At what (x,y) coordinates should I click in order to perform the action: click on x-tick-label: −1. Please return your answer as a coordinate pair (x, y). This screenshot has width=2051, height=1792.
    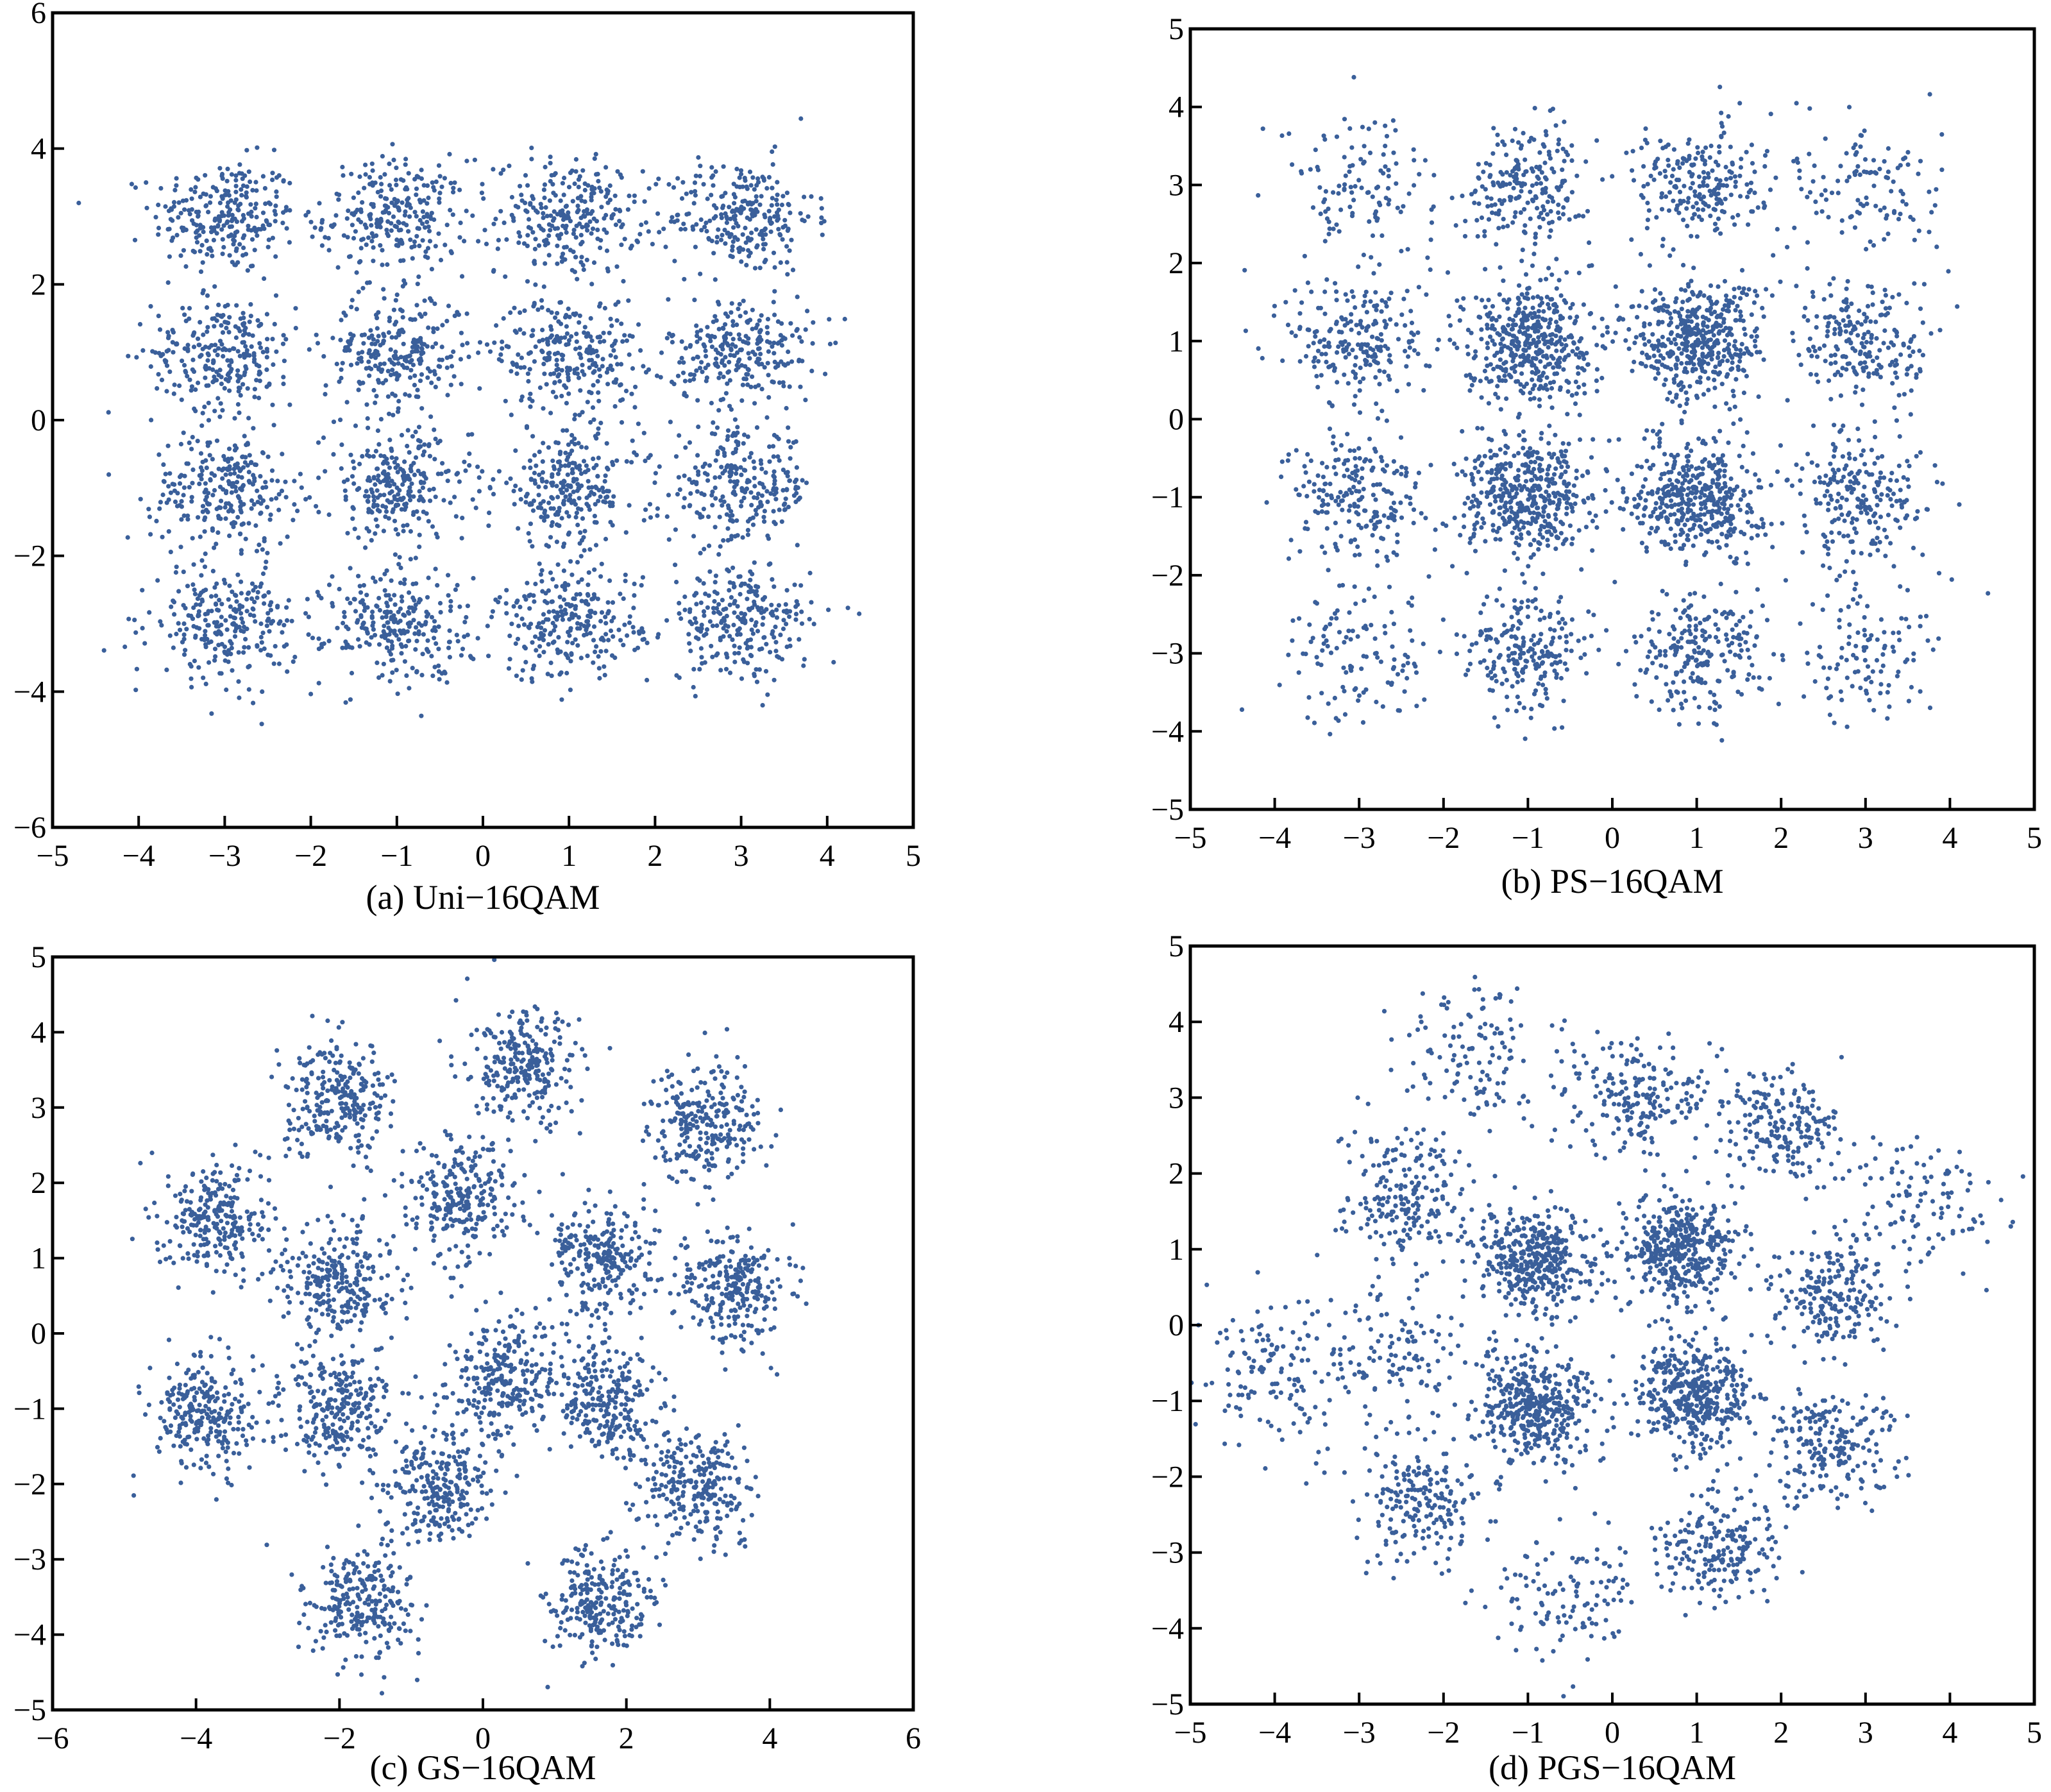
    Looking at the image, I should click on (396, 856).